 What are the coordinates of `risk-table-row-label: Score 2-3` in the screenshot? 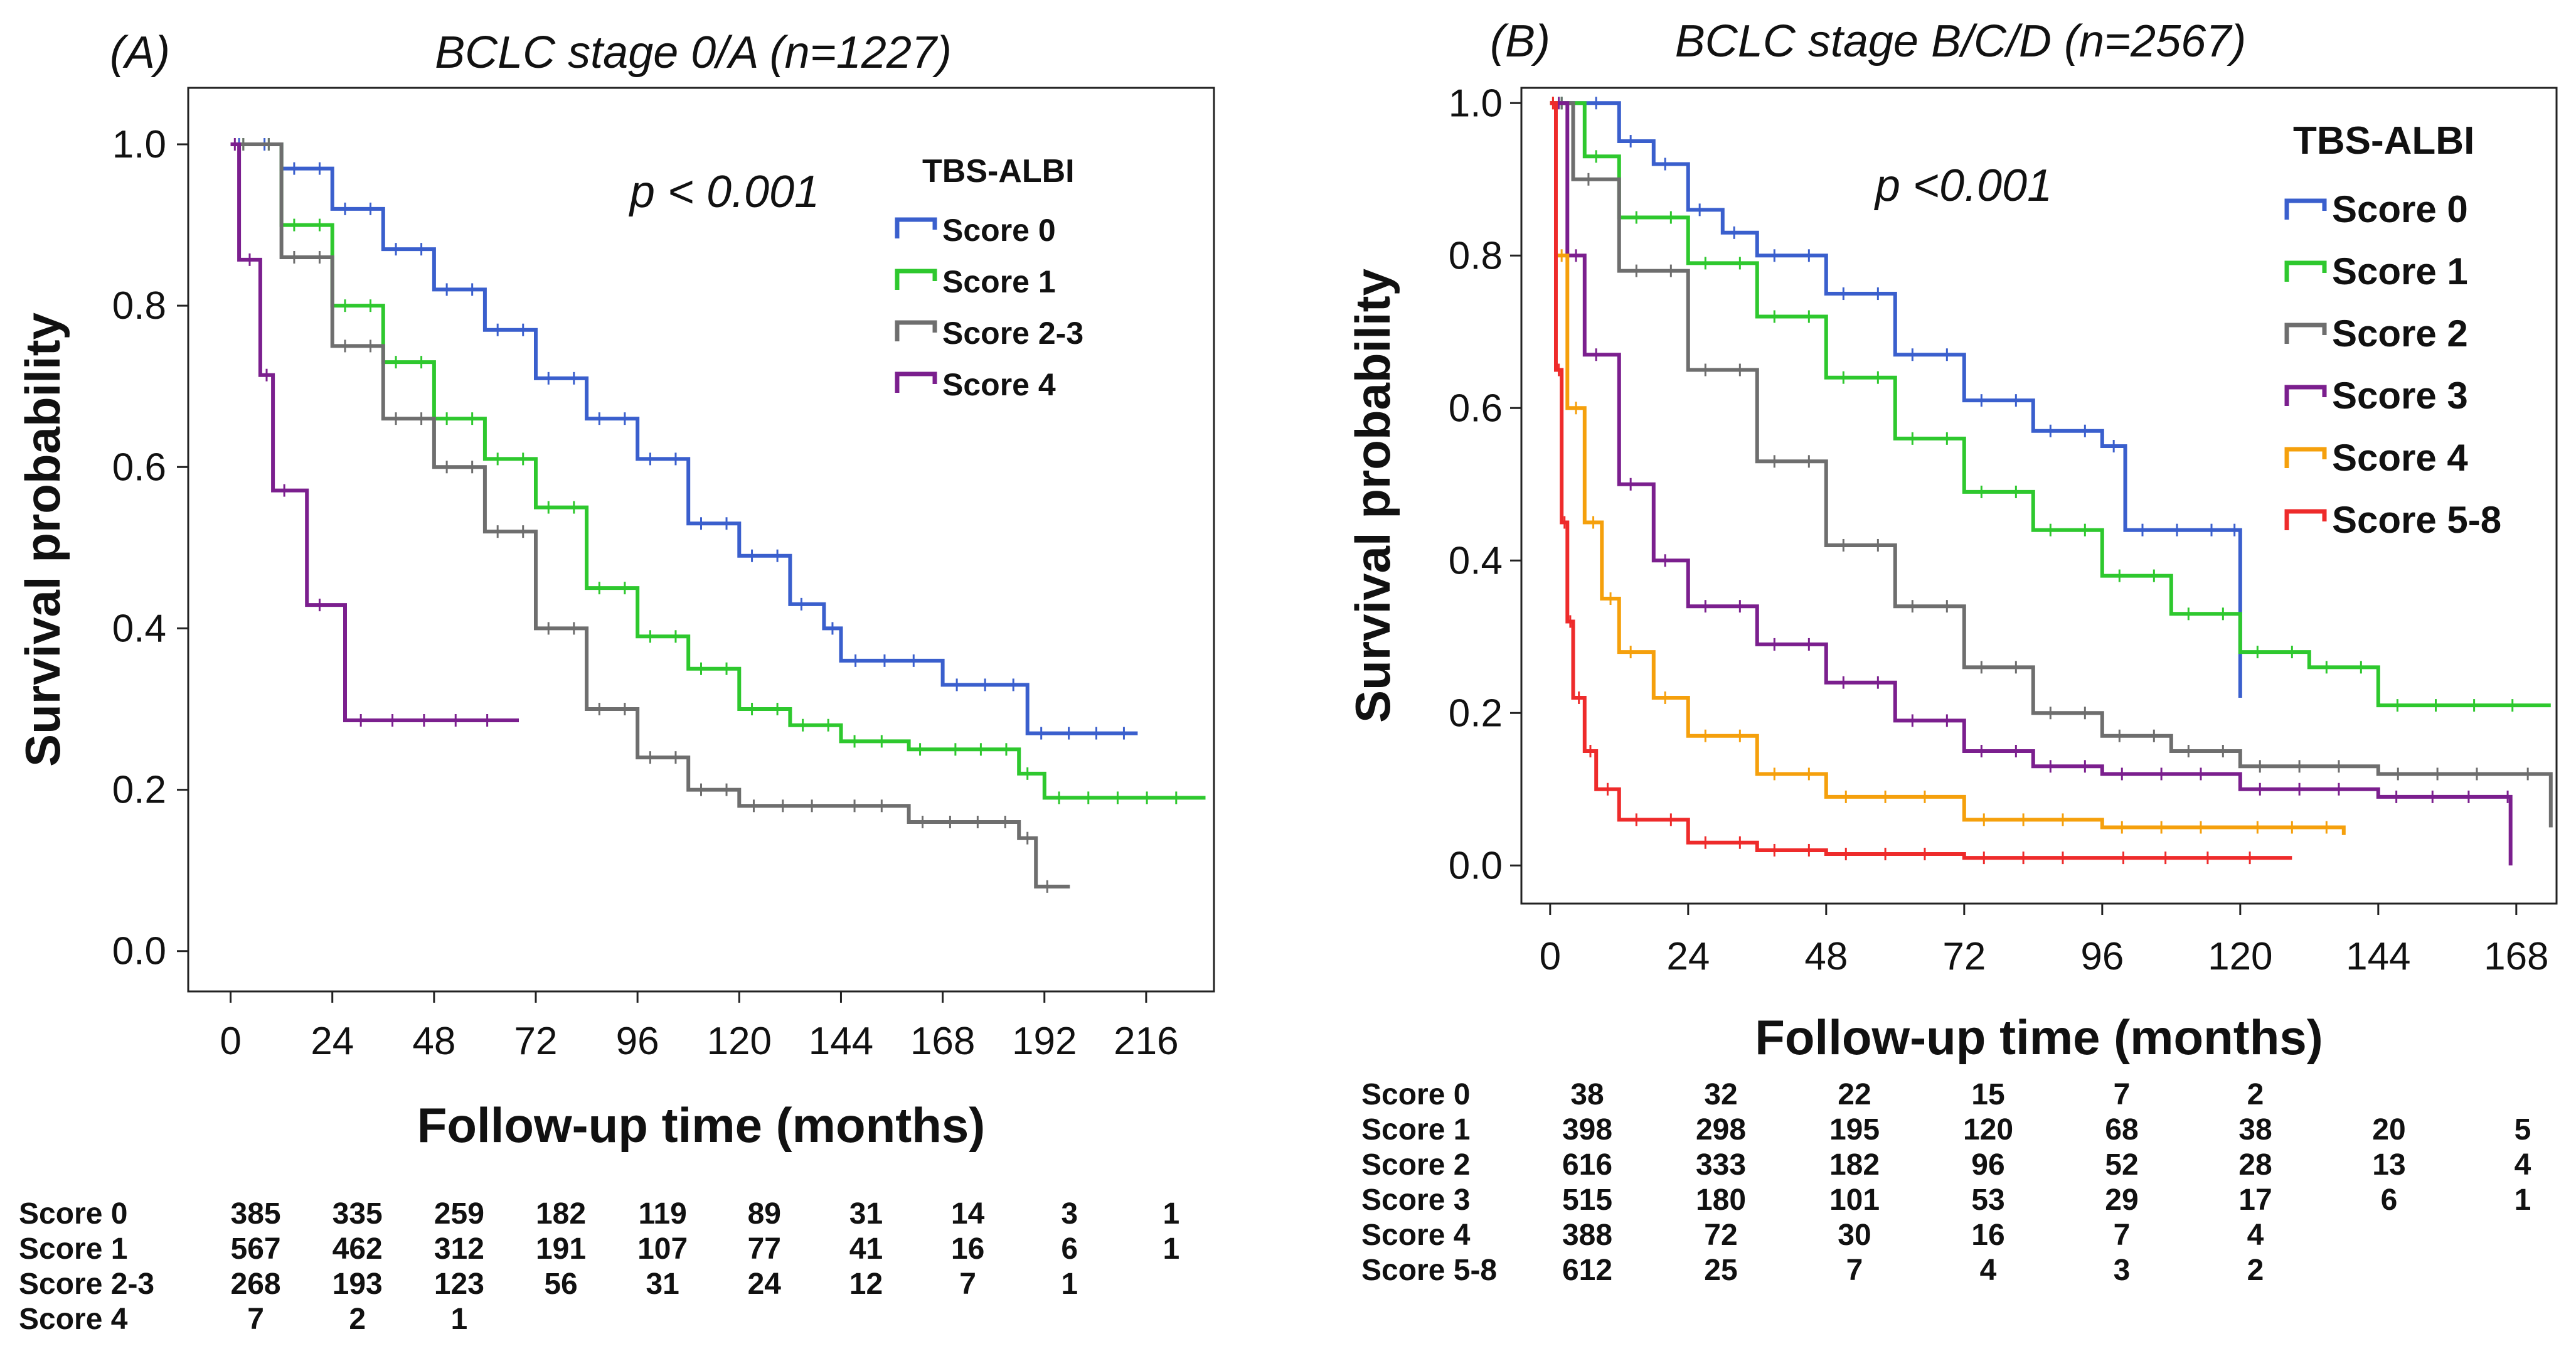 It's located at (86, 1284).